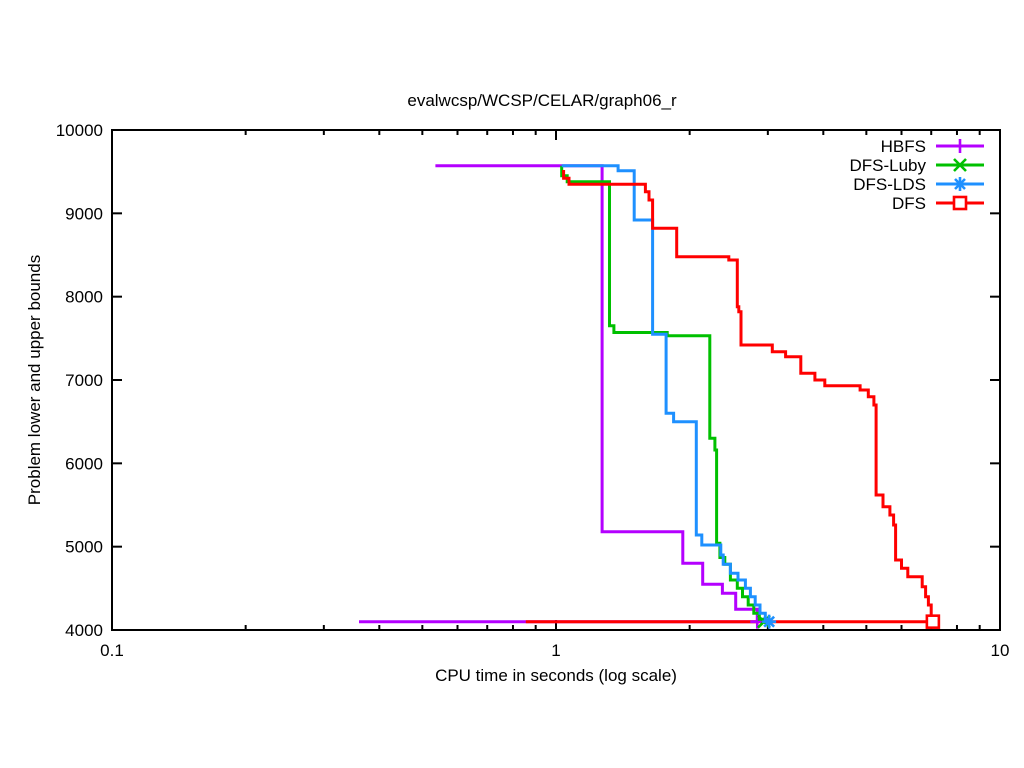  I want to click on y-tick-label: 7000, so click(84, 380).